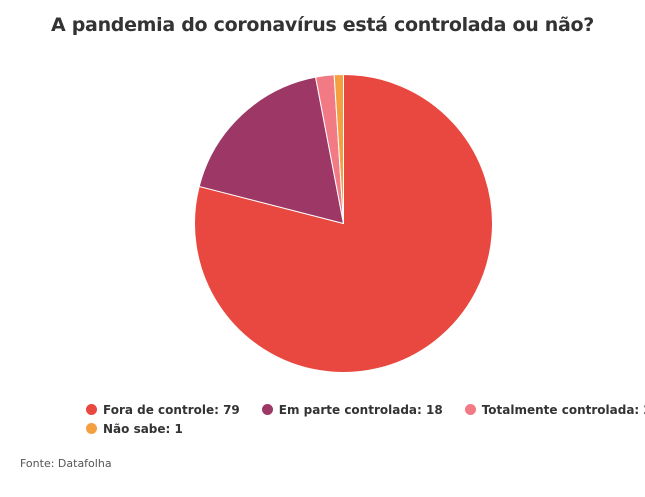 The width and height of the screenshot is (645, 497). What do you see at coordinates (360, 409) in the screenshot?
I see `legend-label: Em parte controlada: 18` at bounding box center [360, 409].